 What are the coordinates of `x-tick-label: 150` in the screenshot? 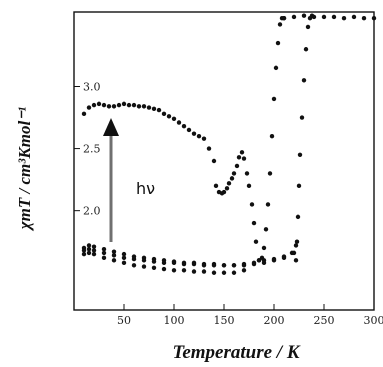 It's located at (224, 320).